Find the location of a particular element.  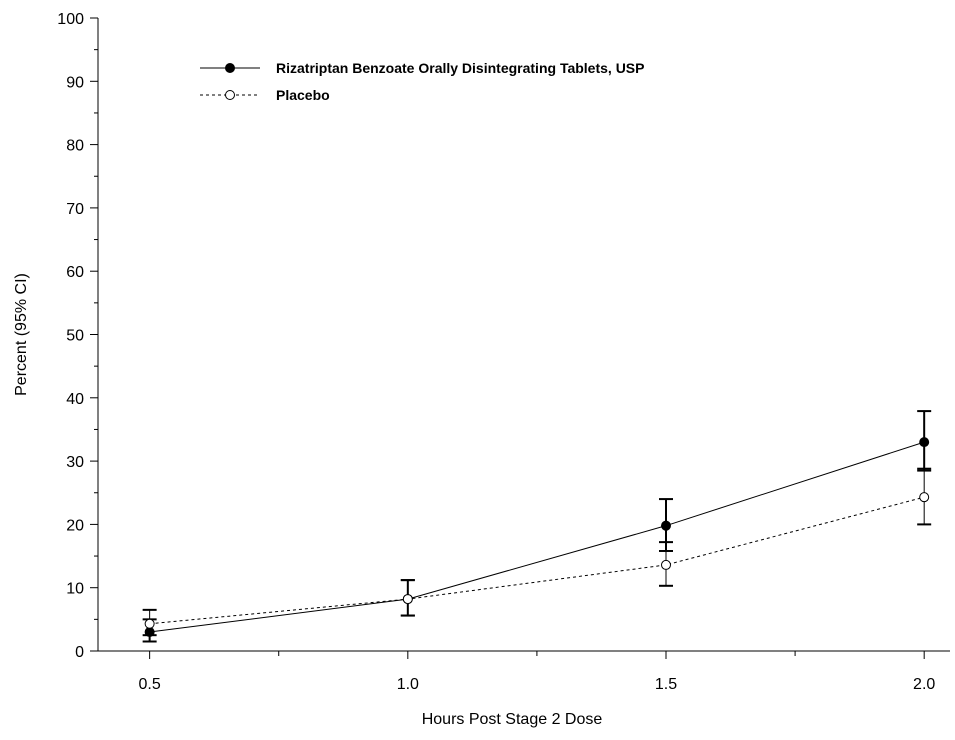

y-tick-label: 80 is located at coordinates (75, 146).